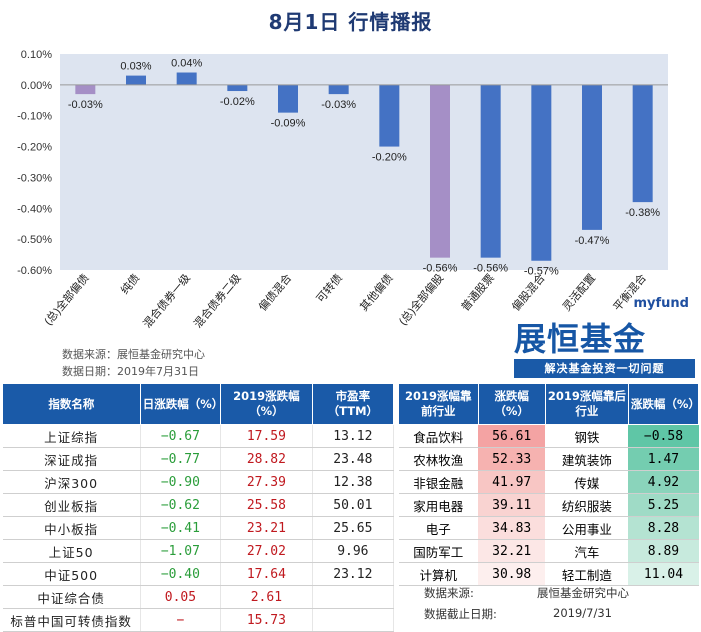 The image size is (701, 632). What do you see at coordinates (181, 459) in the screenshot?
I see `day-change-cell: −0.77` at bounding box center [181, 459].